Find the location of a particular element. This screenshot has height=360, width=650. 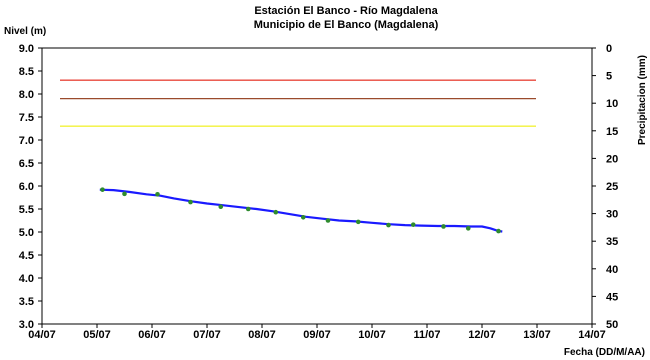

x-tick-label: 07/07 is located at coordinates (207, 335).